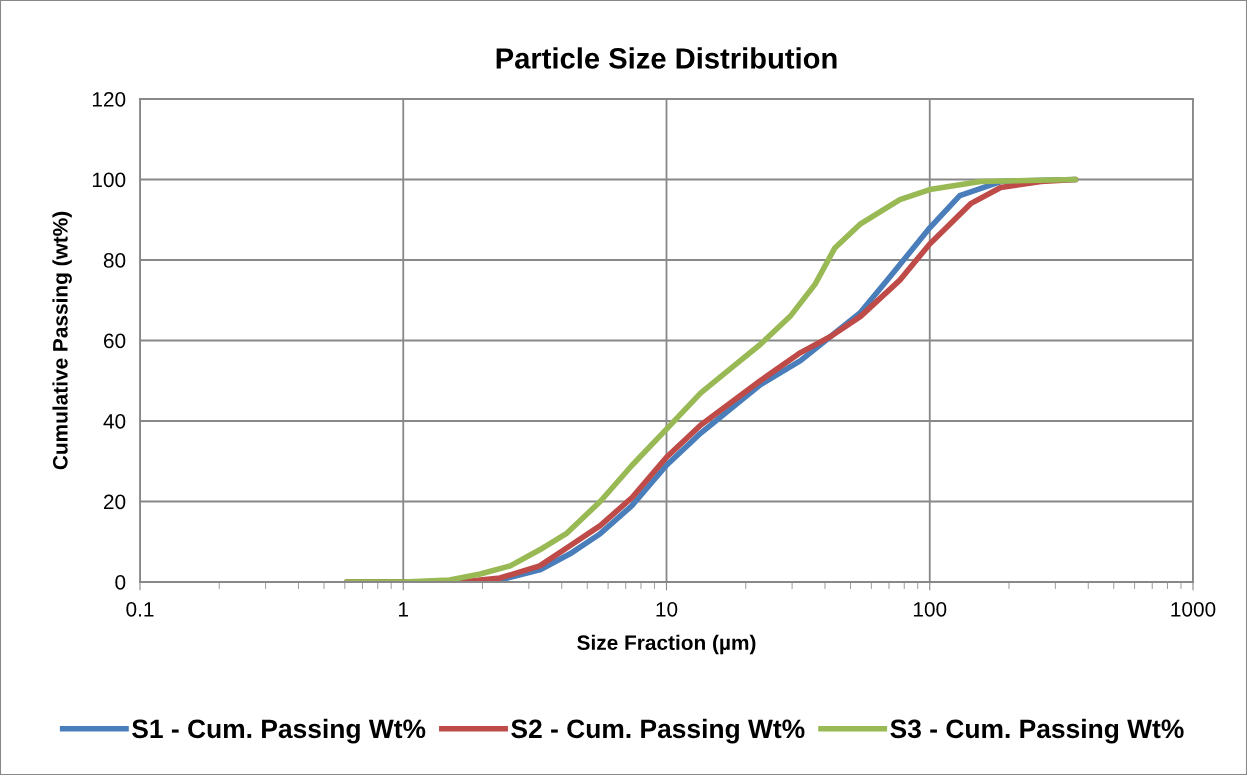 The width and height of the screenshot is (1247, 775). What do you see at coordinates (1193, 609) in the screenshot?
I see `x-tick-label: 1000` at bounding box center [1193, 609].